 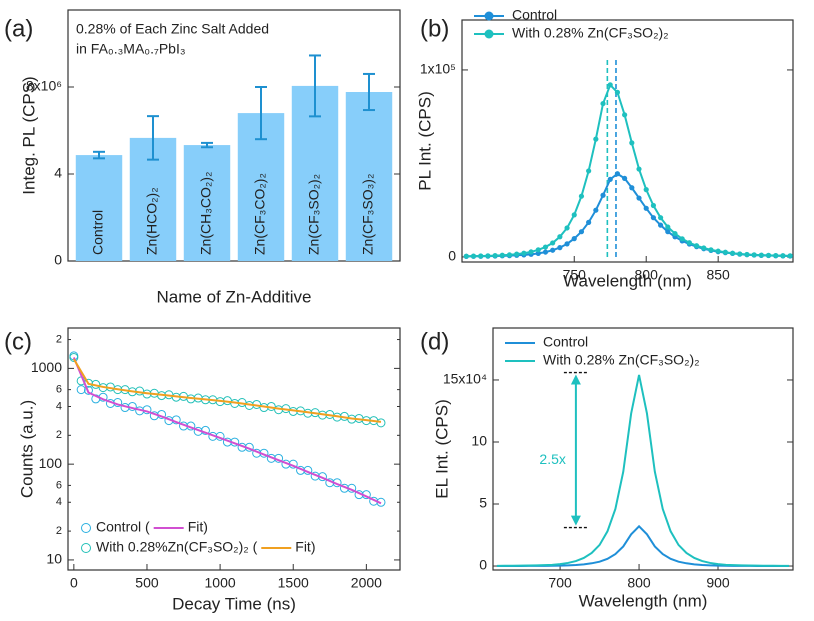 What do you see at coordinates (483, 503) in the screenshot?
I see `y-tick-label: 5` at bounding box center [483, 503].